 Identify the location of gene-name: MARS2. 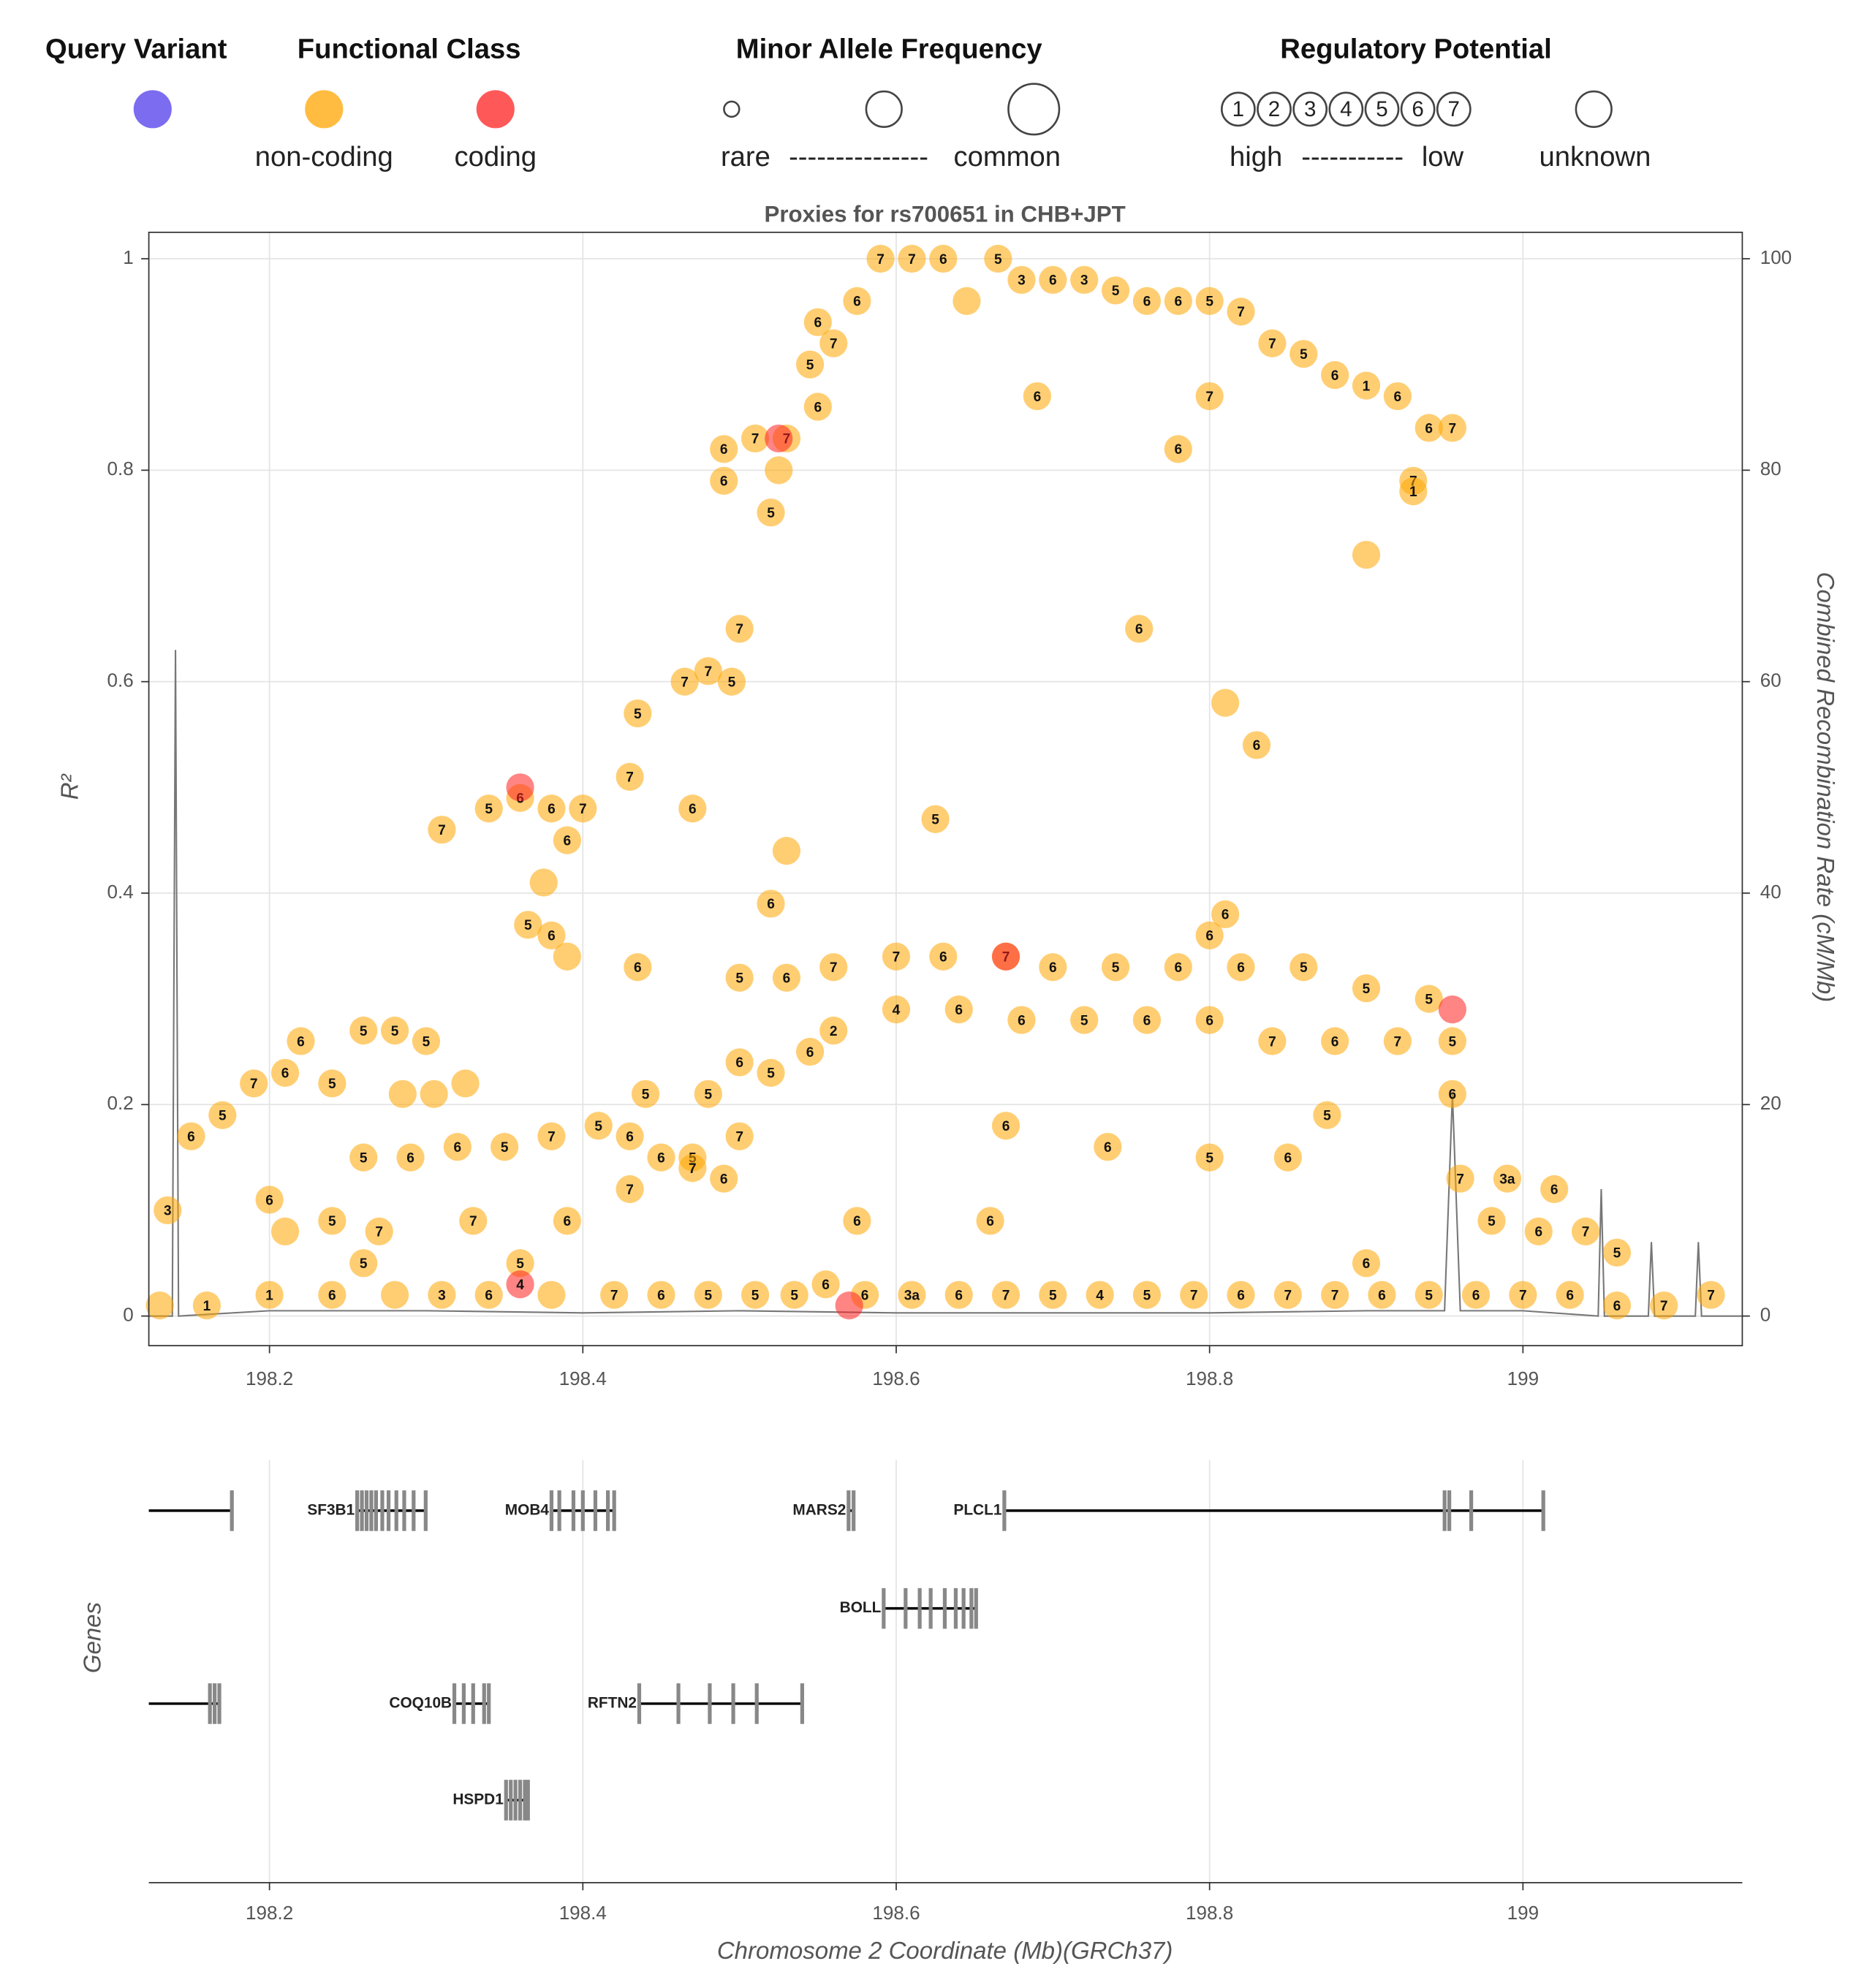
(819, 1510).